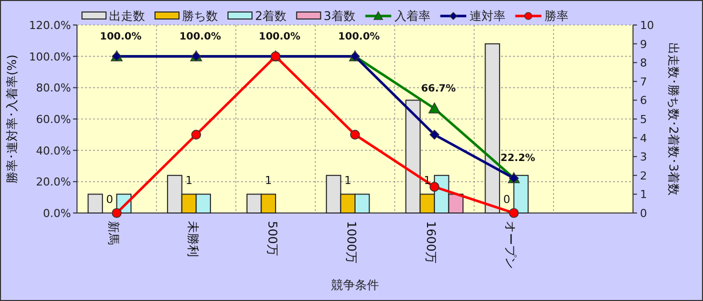 This screenshot has width=703, height=301. I want to click on y2-tick-label: 0, so click(643, 213).